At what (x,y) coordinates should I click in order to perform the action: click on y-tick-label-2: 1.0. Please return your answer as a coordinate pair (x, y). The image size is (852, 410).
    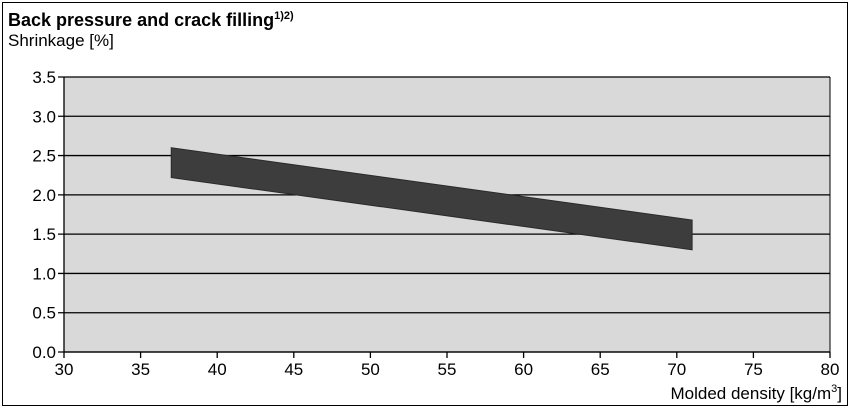
    Looking at the image, I should click on (44, 273).